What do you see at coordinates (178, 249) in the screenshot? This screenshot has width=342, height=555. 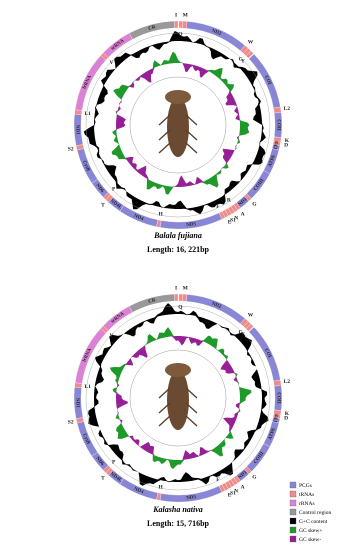 I see `genome-length: Length: 16, 221bp` at bounding box center [178, 249].